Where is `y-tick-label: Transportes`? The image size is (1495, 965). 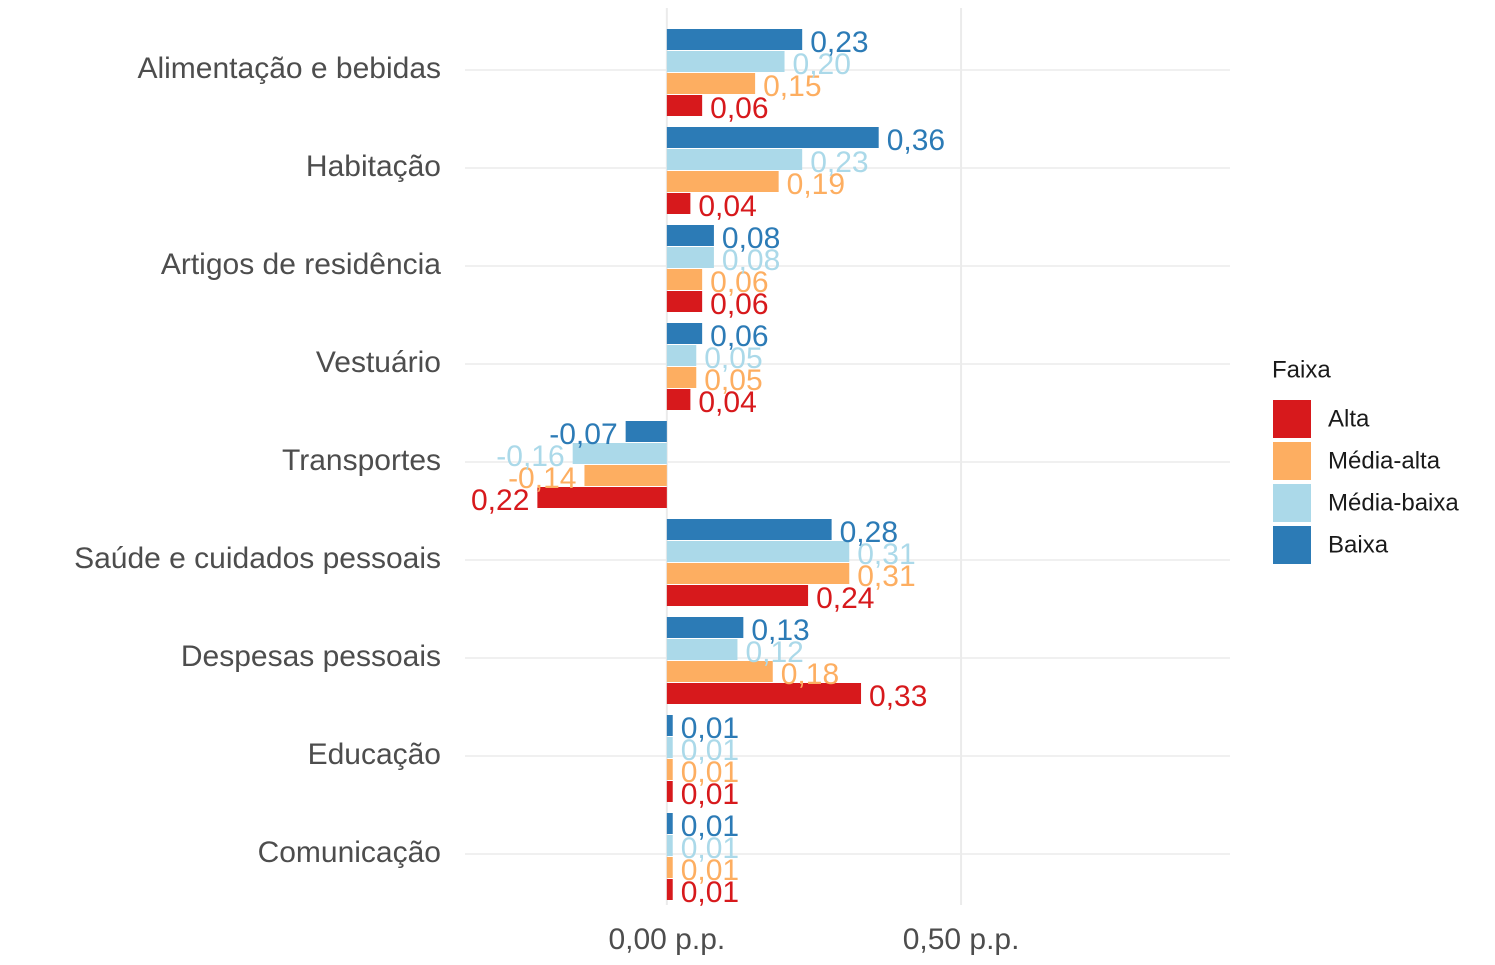 y-tick-label: Transportes is located at coordinates (361, 460).